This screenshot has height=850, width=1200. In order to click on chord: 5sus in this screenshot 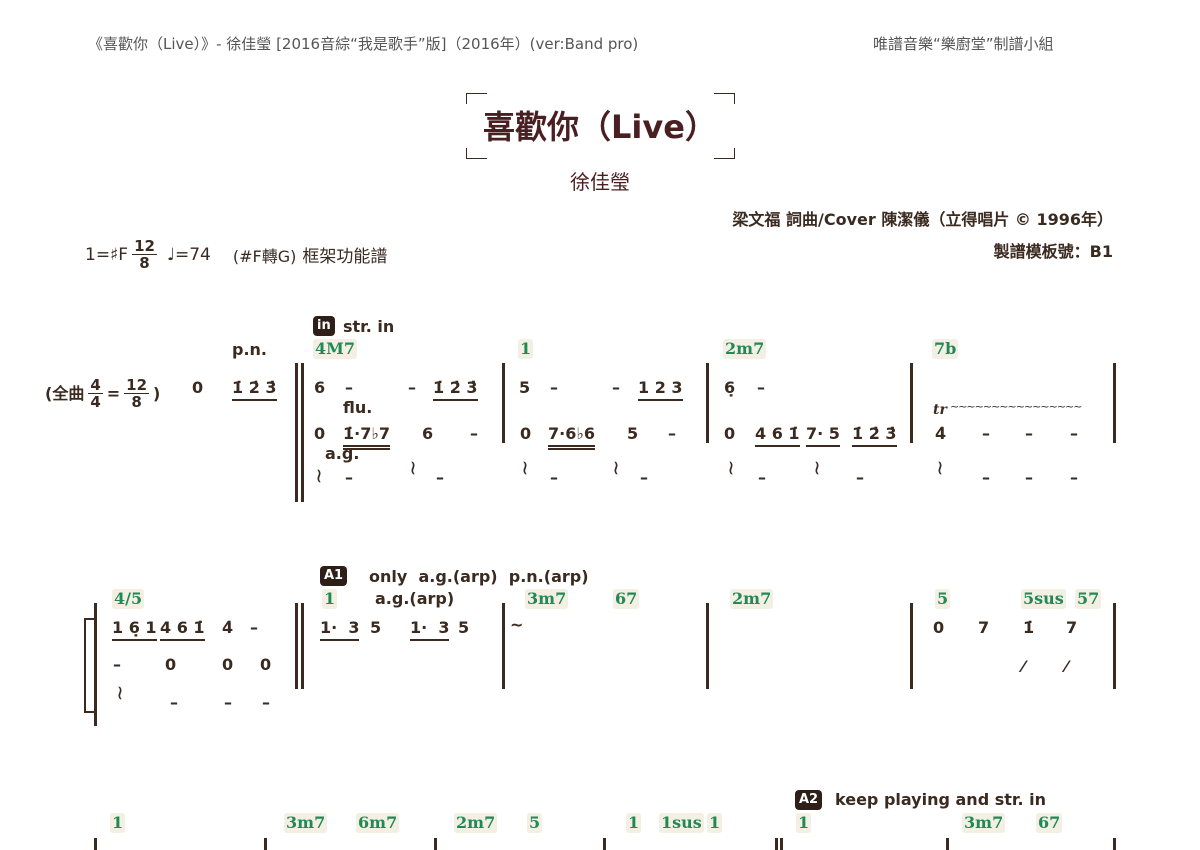, I will do `click(1043, 599)`.